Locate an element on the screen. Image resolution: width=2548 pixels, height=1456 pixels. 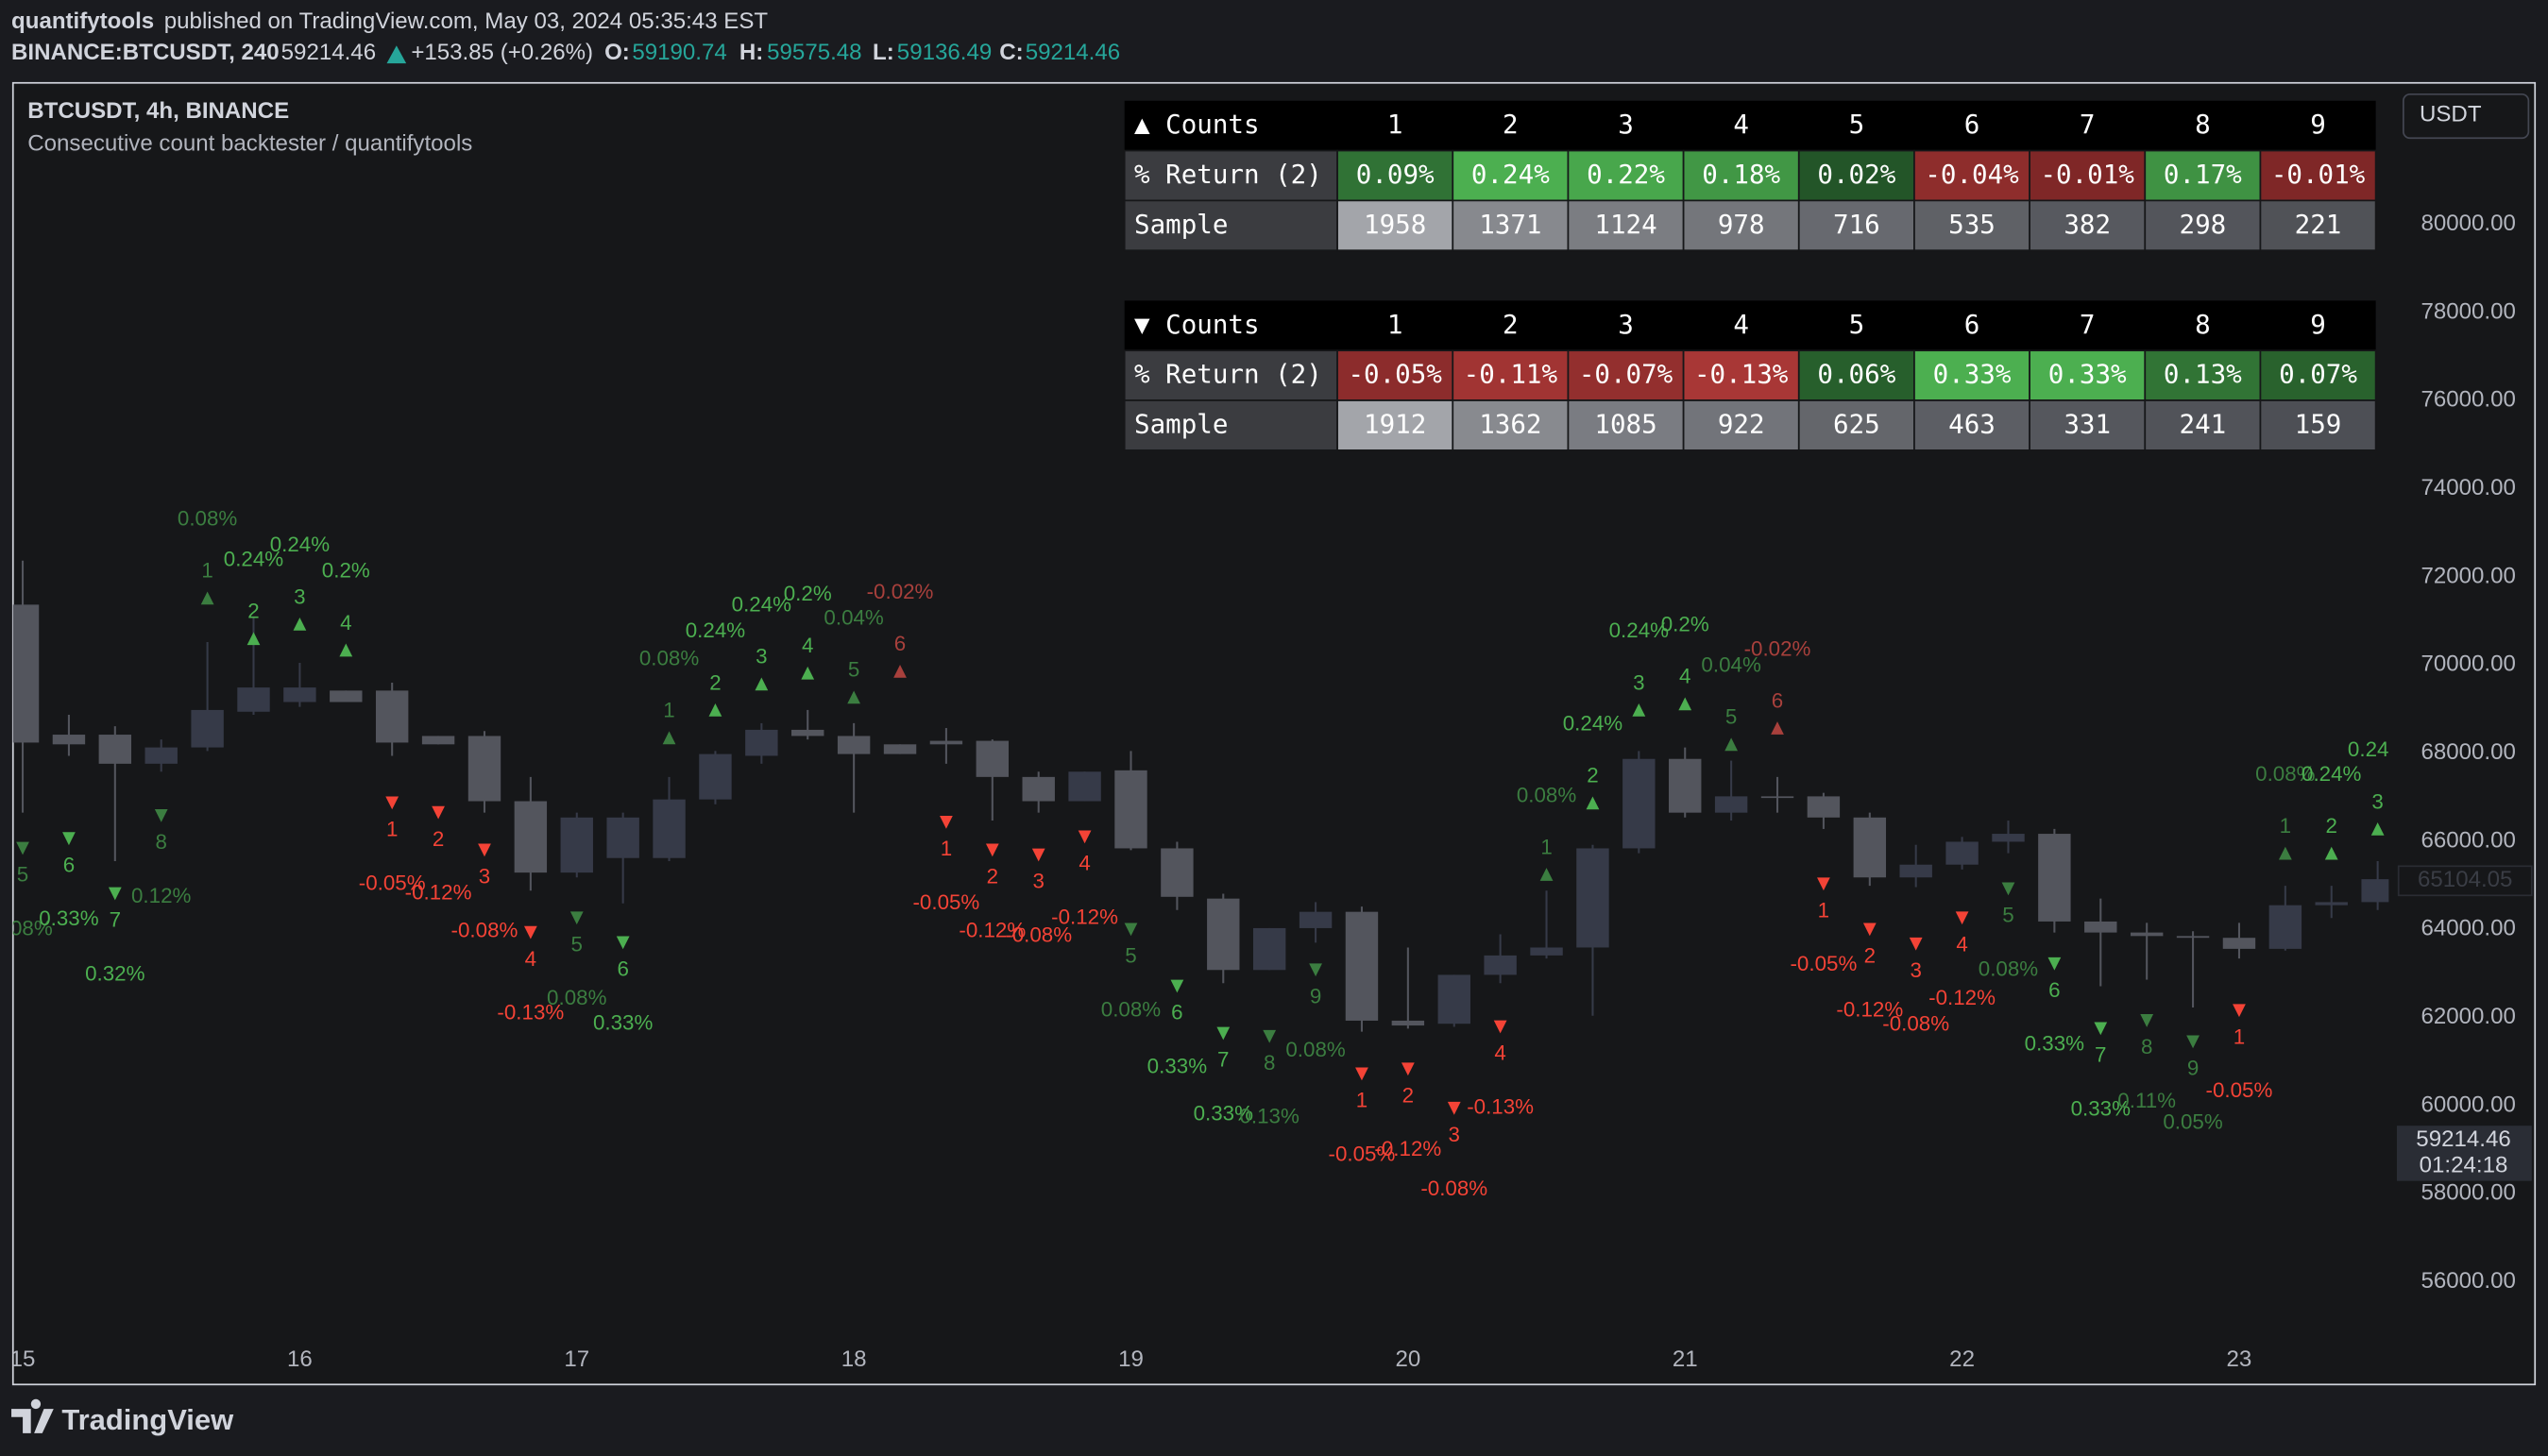
y-tick-label: 56000.00 is located at coordinates (2468, 1281).